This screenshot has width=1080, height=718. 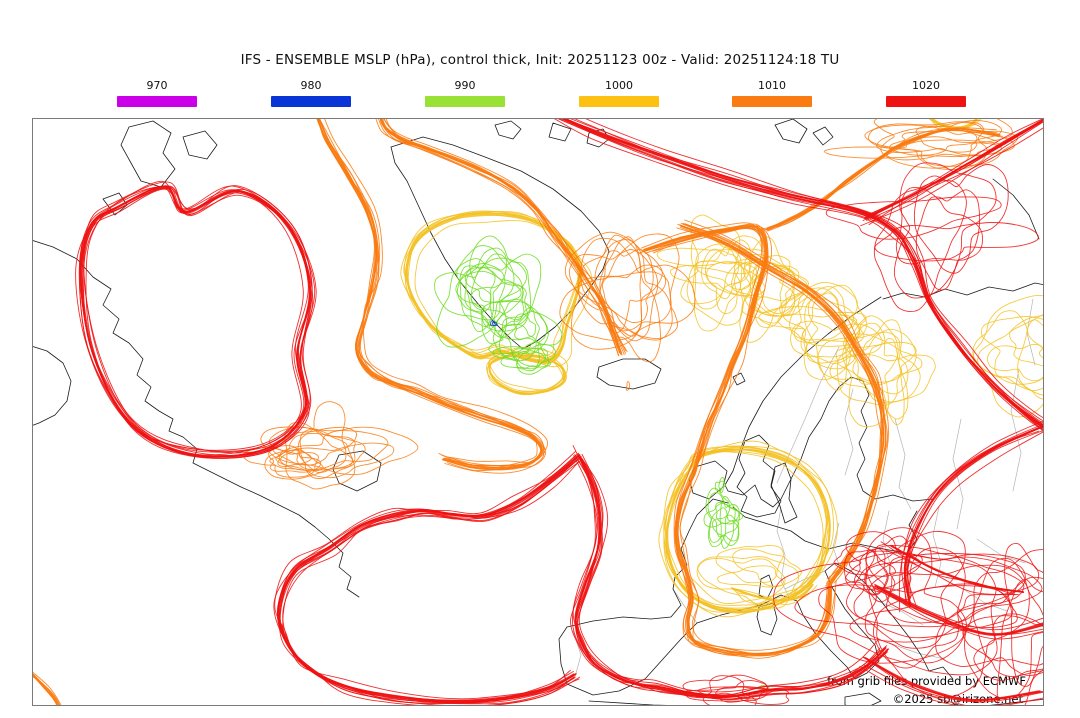 I want to click on contour-band-y-greenland-lobe, so click(x=527, y=371).